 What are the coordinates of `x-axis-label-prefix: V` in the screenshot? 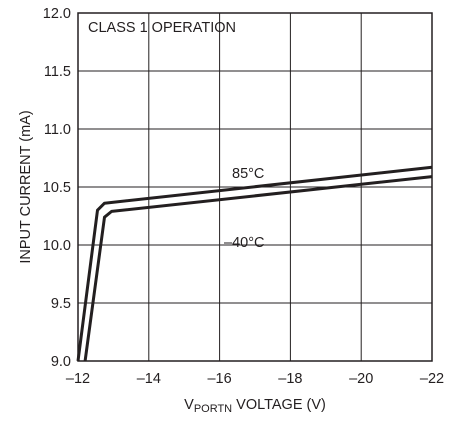 It's located at (189, 405).